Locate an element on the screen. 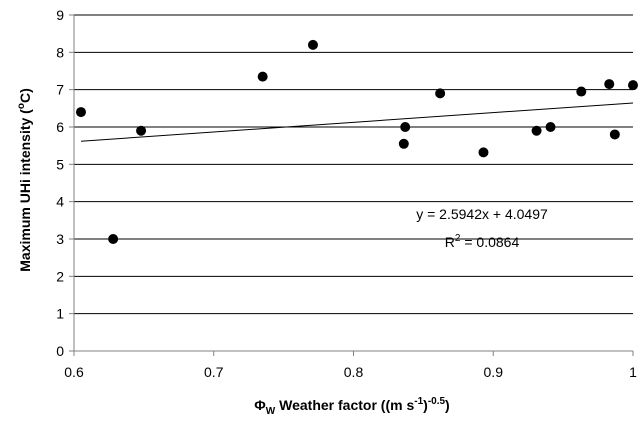  x-tick-label: 0.7 is located at coordinates (214, 372).